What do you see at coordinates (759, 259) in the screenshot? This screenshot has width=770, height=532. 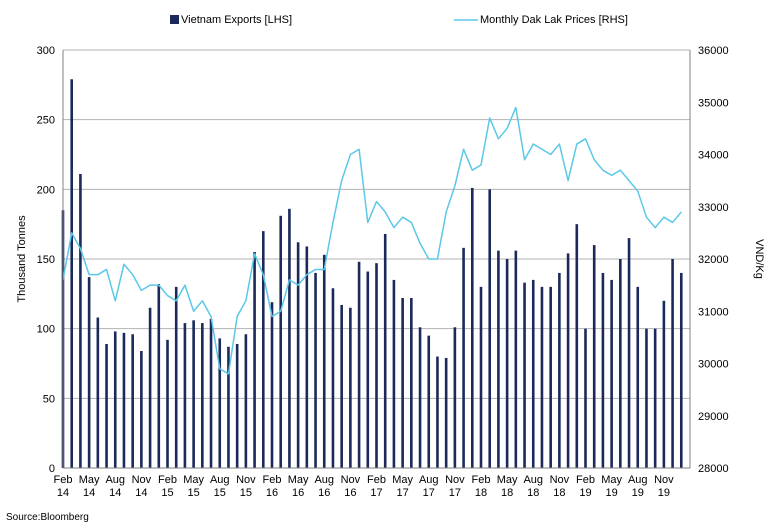 I see `right-axis-title: VND/Kg` at bounding box center [759, 259].